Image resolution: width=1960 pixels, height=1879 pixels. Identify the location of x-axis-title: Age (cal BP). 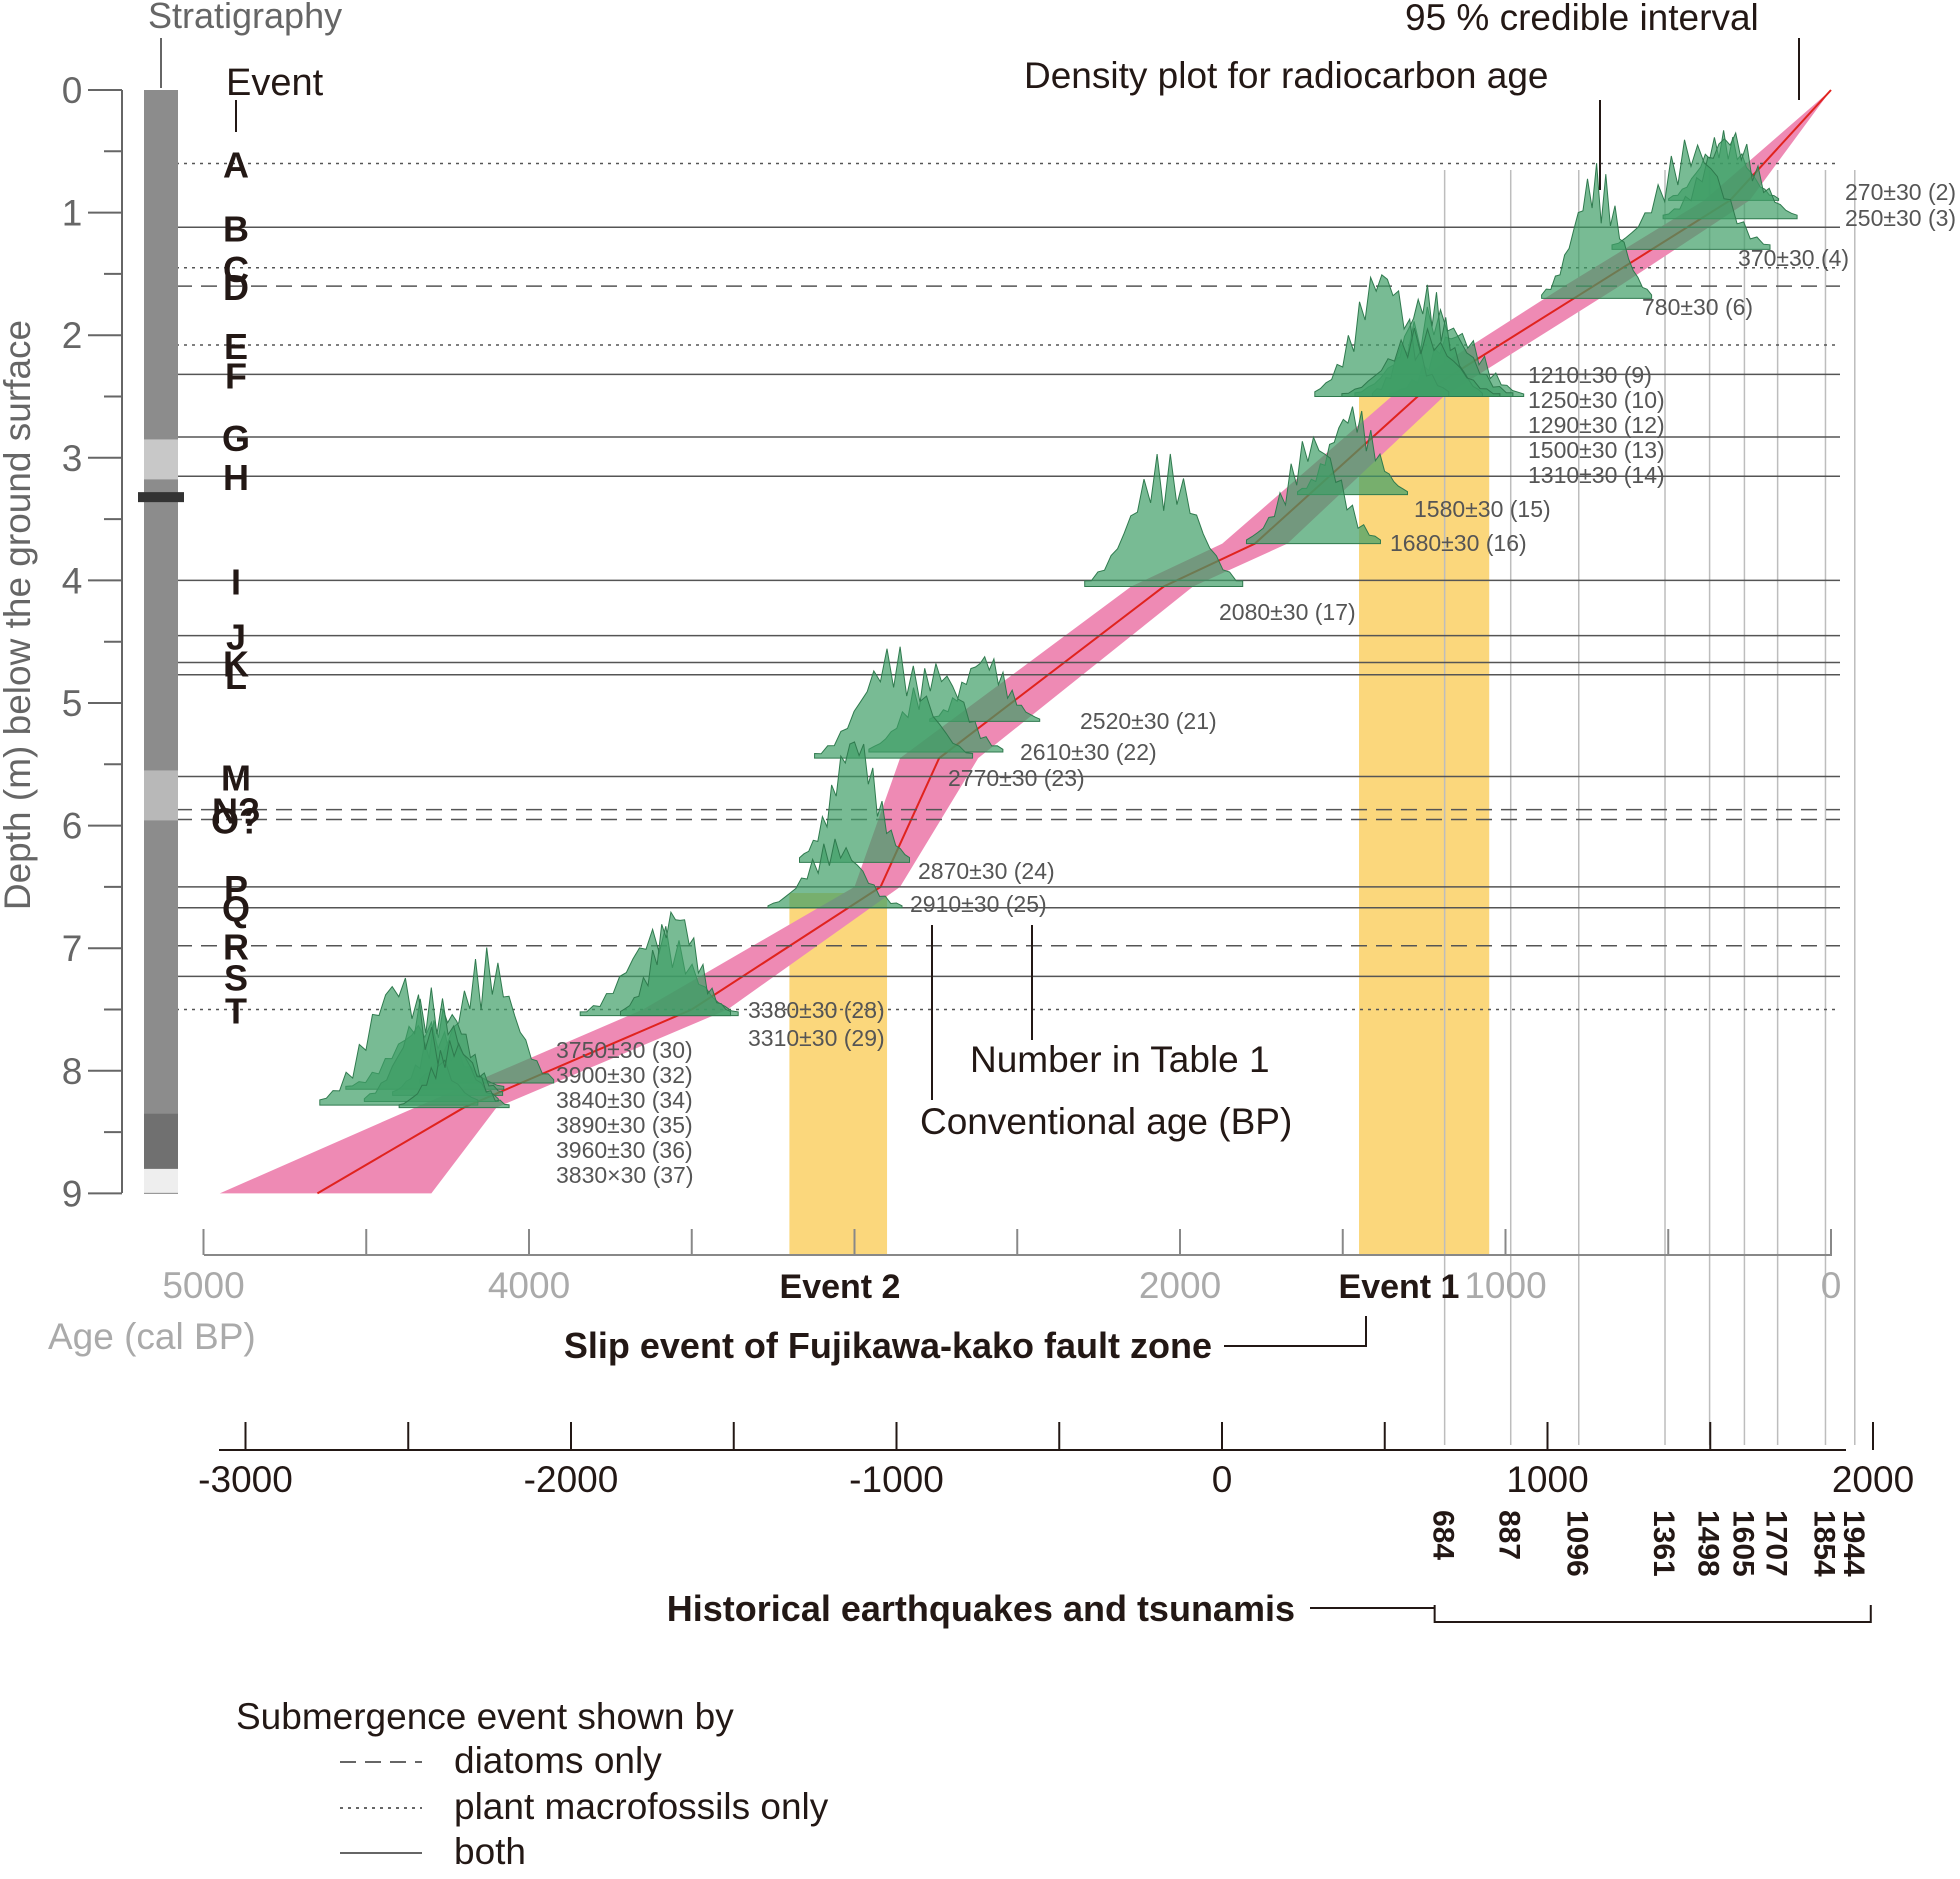
(152, 1336).